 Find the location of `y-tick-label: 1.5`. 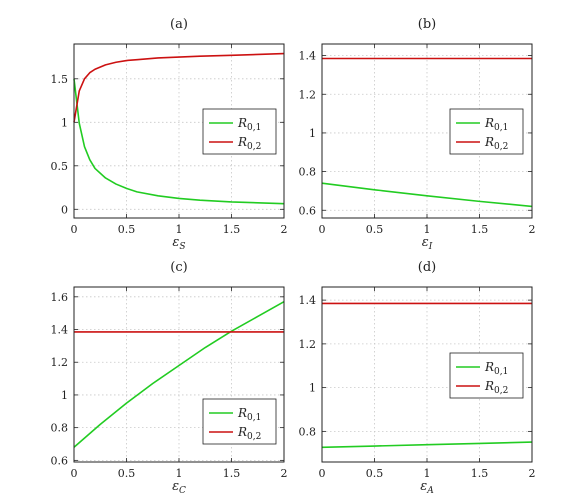

y-tick-label: 1.5 is located at coordinates (60, 79).